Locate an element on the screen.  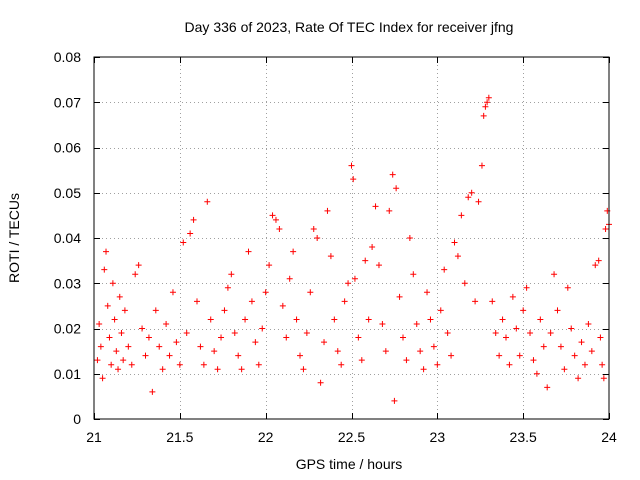
y-tick-label: 0.08 is located at coordinates (67, 57).